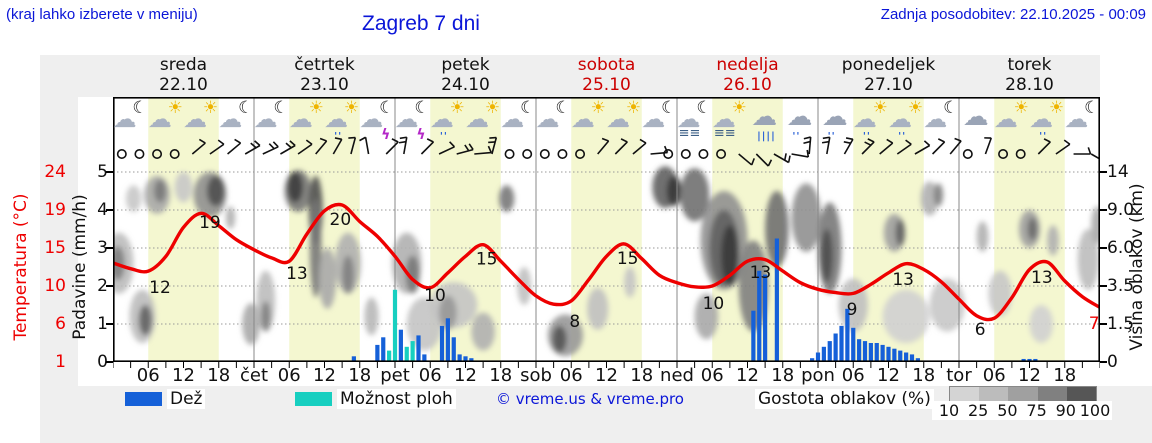 The image size is (1152, 443). What do you see at coordinates (1007, 410) in the screenshot?
I see `density-tick-label: 50` at bounding box center [1007, 410].